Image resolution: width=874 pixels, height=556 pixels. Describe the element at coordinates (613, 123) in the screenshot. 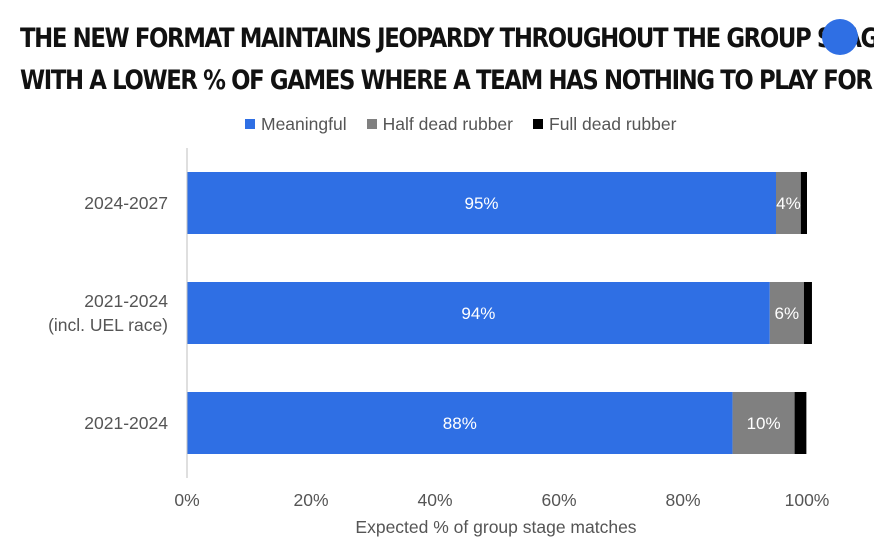

I see `legend-label-full-dead-rubber: Full dead rubber` at that location.